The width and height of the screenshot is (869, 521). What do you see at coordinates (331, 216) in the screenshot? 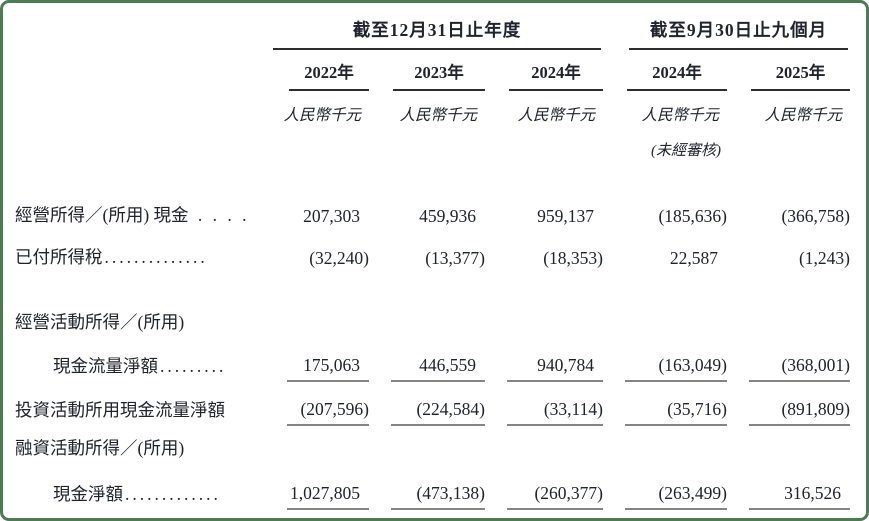
I see `value-cell: 207,303` at bounding box center [331, 216].